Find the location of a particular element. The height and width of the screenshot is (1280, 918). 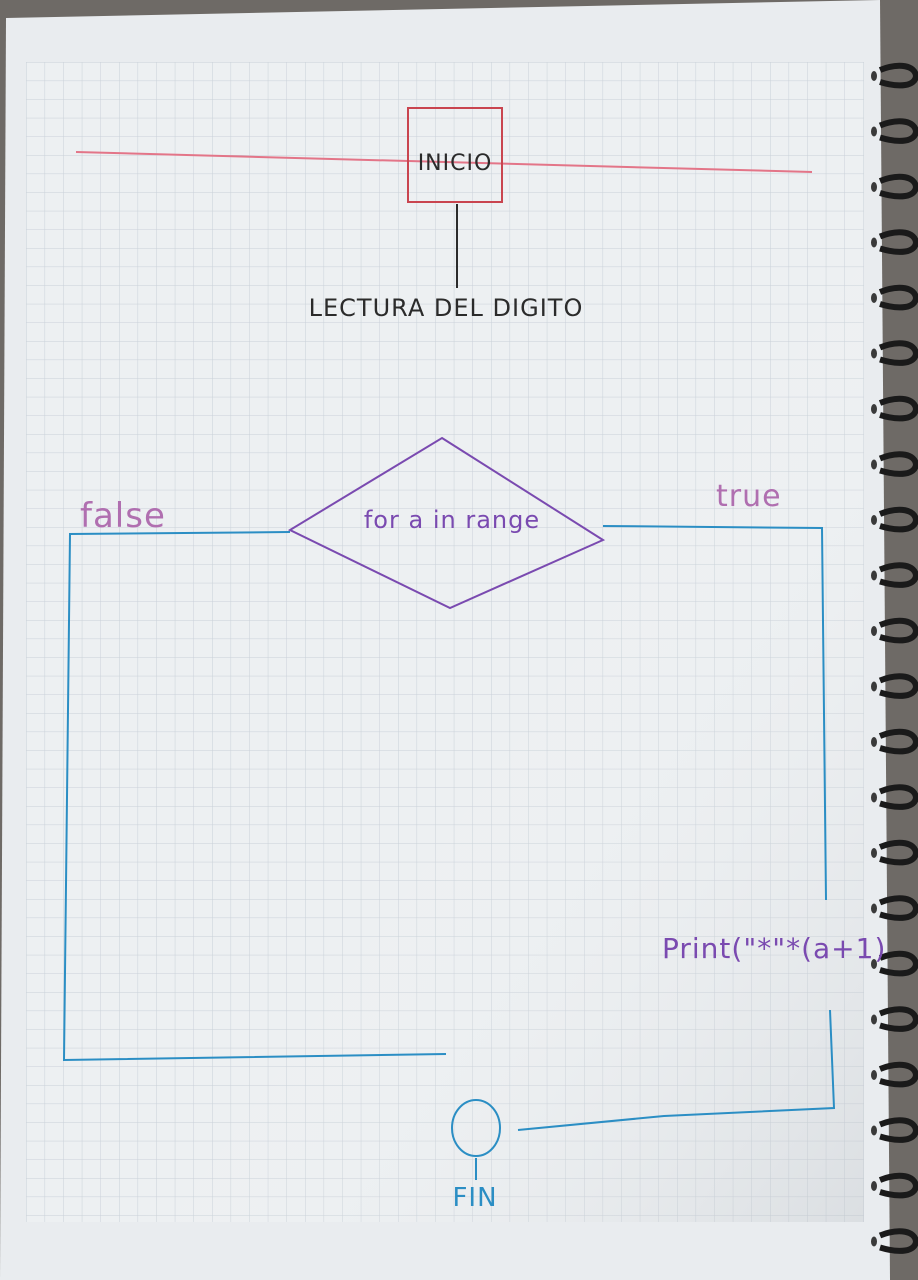

read-label: LECTURA DEL DIGITO is located at coordinates (446, 308).